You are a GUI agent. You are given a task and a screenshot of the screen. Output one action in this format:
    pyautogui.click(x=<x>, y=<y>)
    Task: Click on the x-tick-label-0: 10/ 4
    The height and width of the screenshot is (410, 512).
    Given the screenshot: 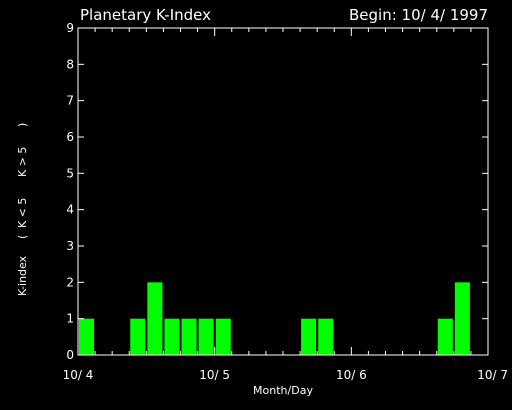 What is the action you would take?
    pyautogui.click(x=78, y=375)
    